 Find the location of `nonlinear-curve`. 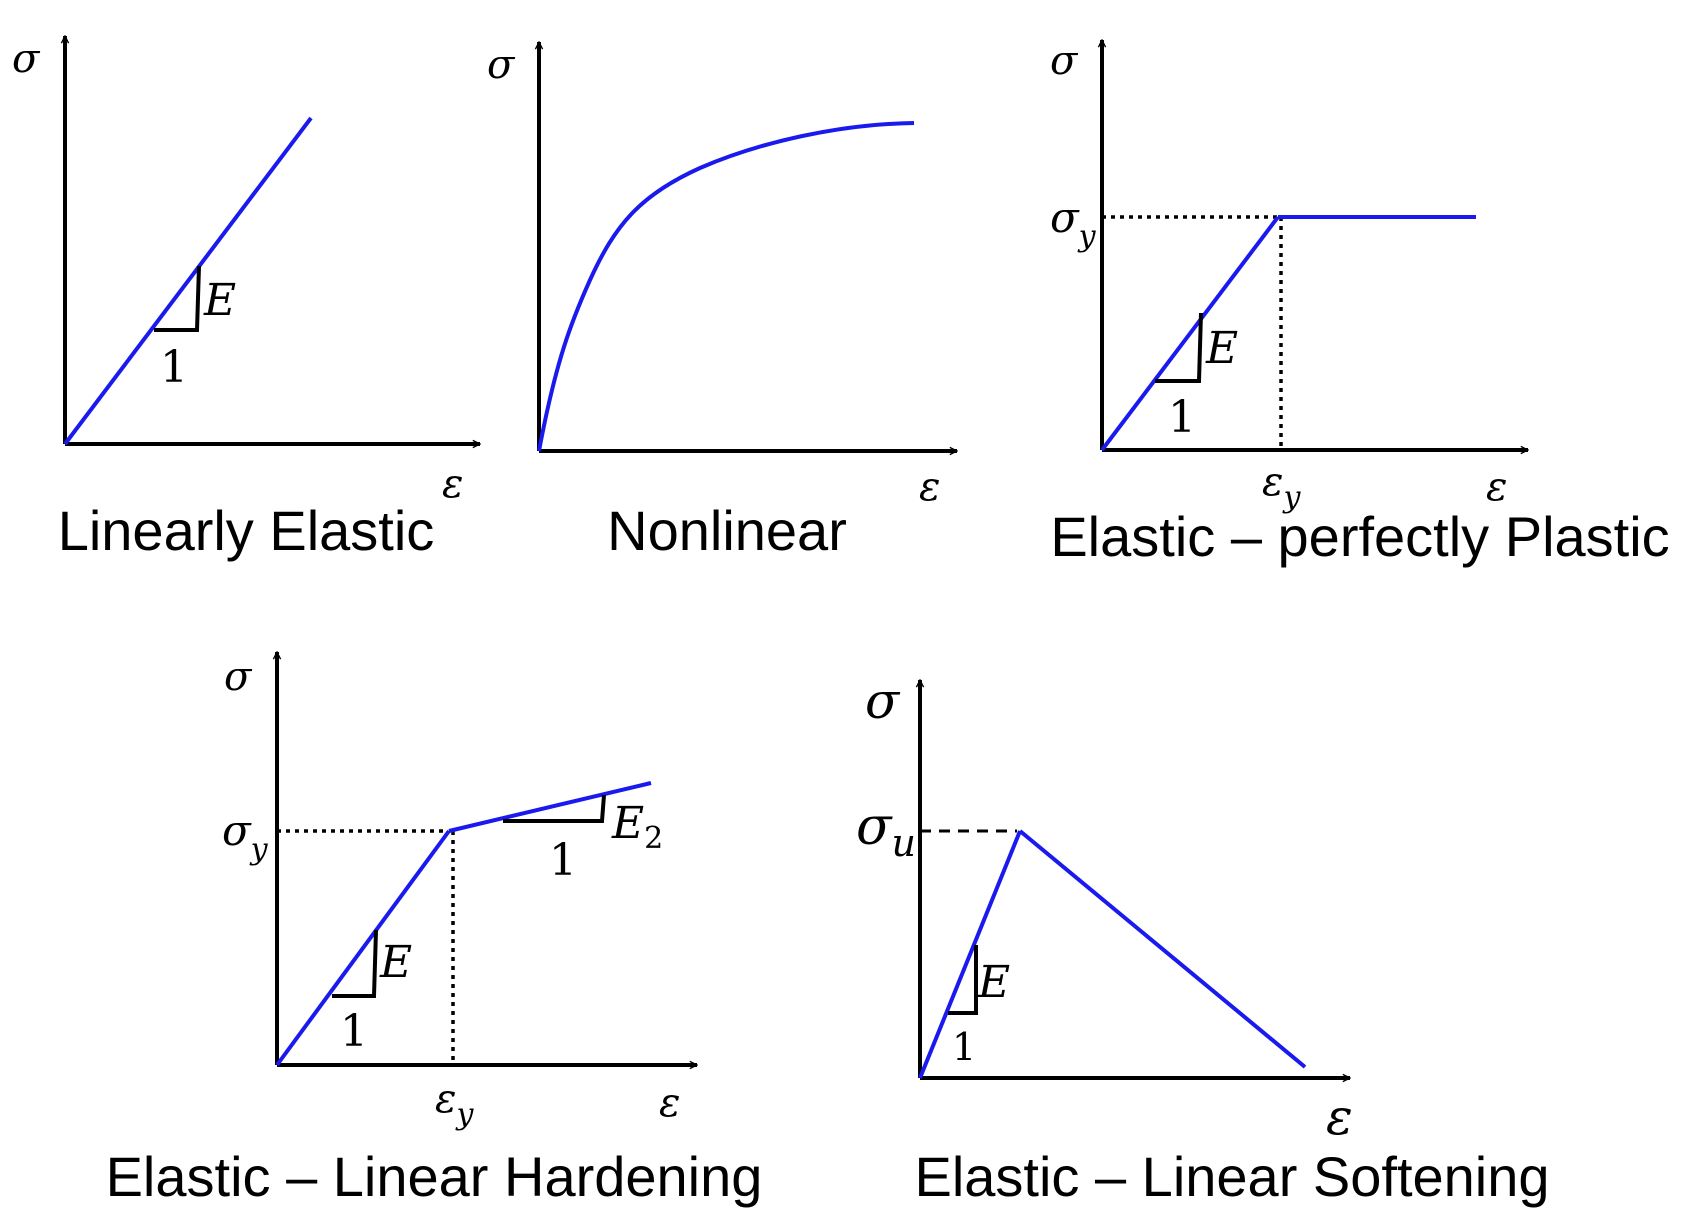

nonlinear-curve is located at coordinates (726, 286).